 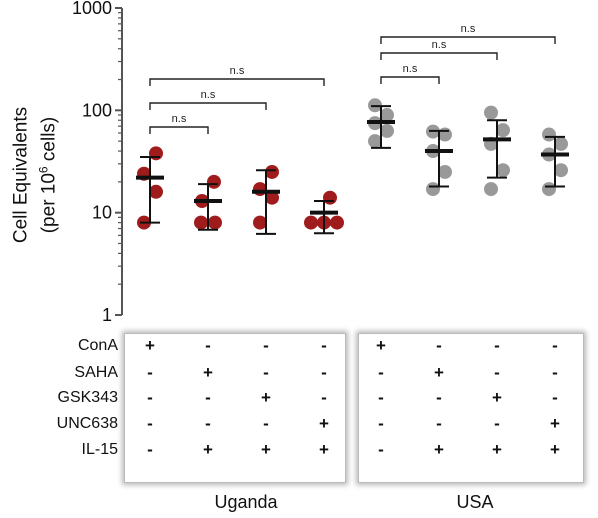 I want to click on y-axis-label-line1: Cell Equivalents, so click(x=21, y=175).